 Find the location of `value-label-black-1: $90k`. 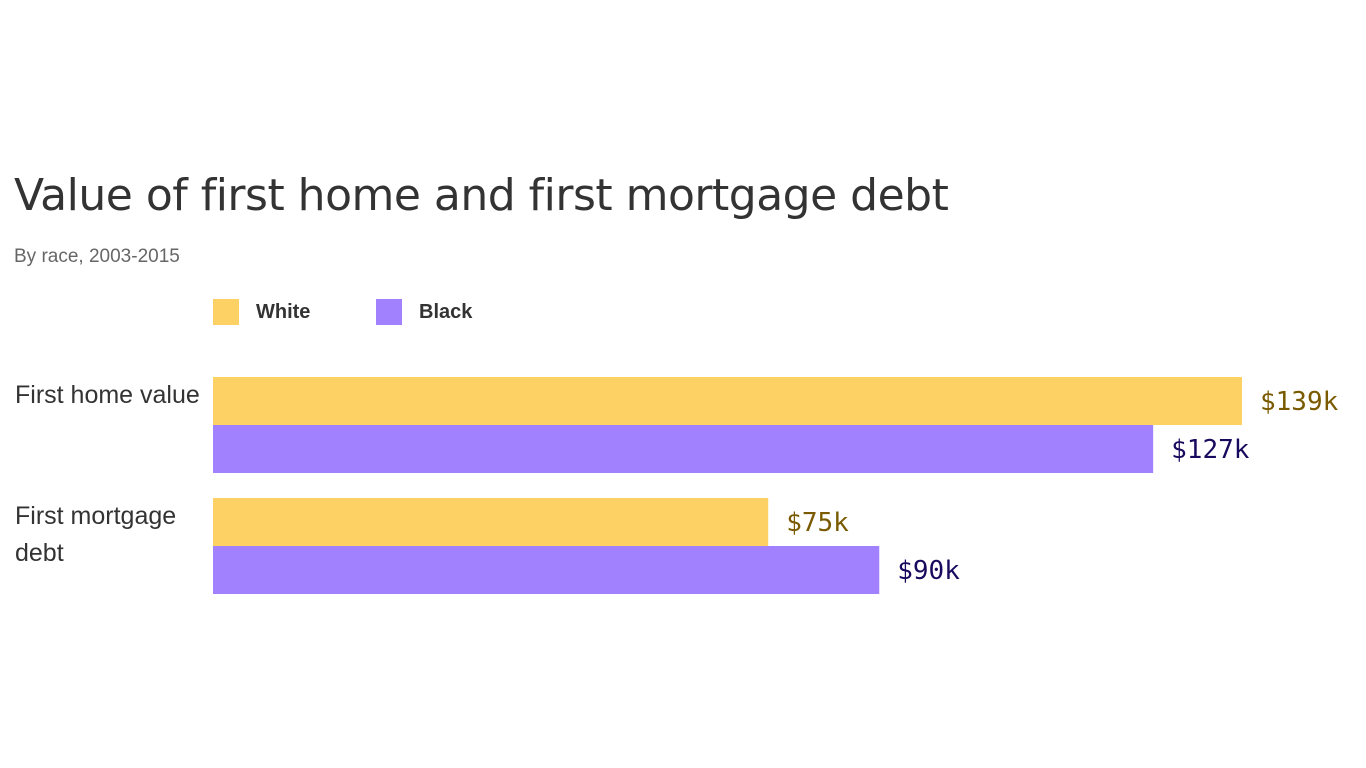

value-label-black-1: $90k is located at coordinates (928, 571).